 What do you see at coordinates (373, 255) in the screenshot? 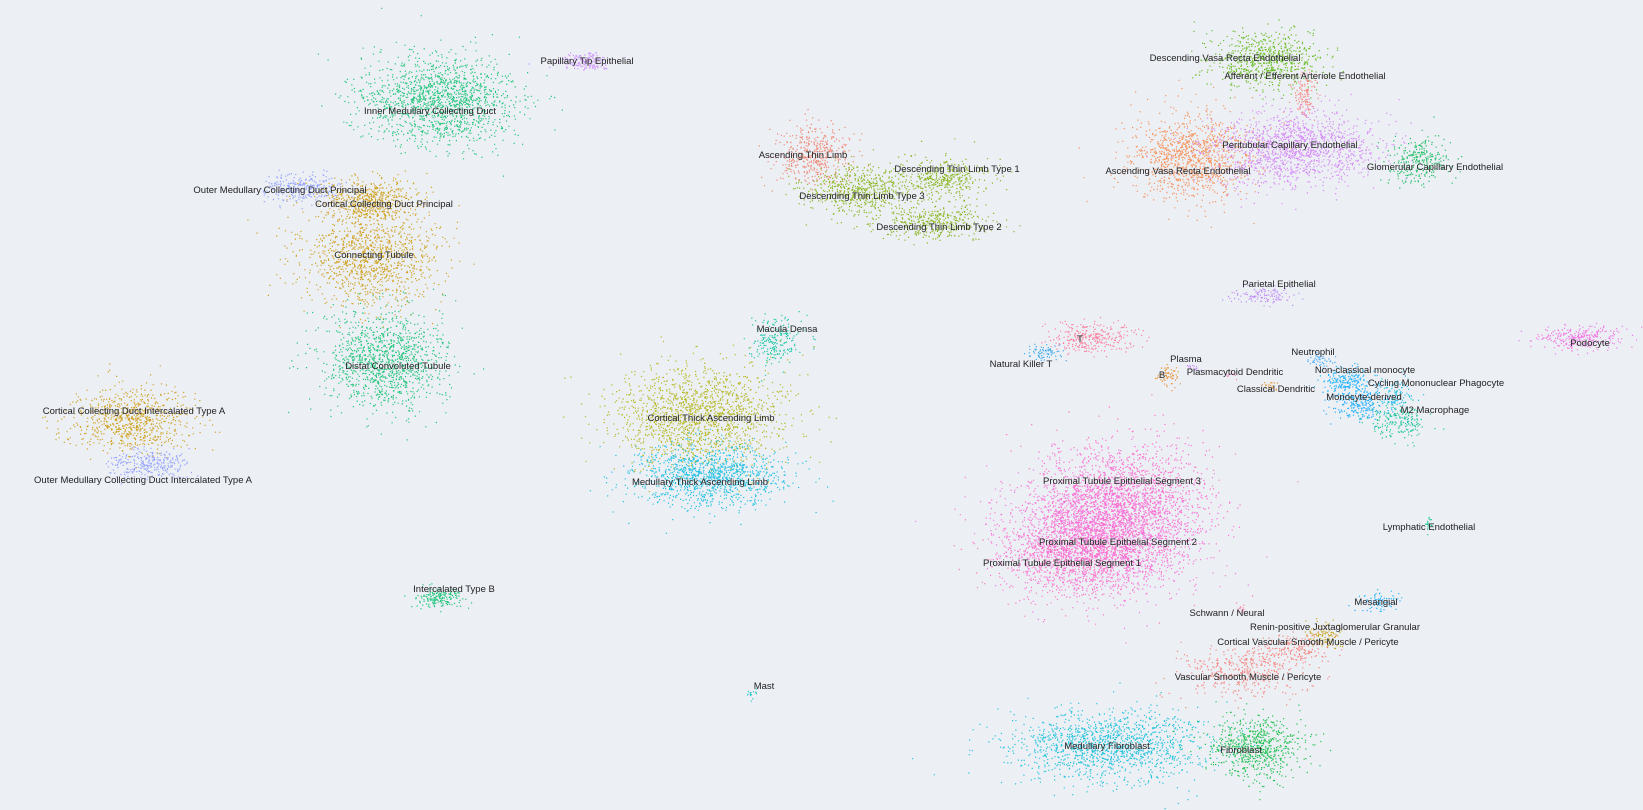
I see `cluster-label: Connecting Tubule` at bounding box center [373, 255].